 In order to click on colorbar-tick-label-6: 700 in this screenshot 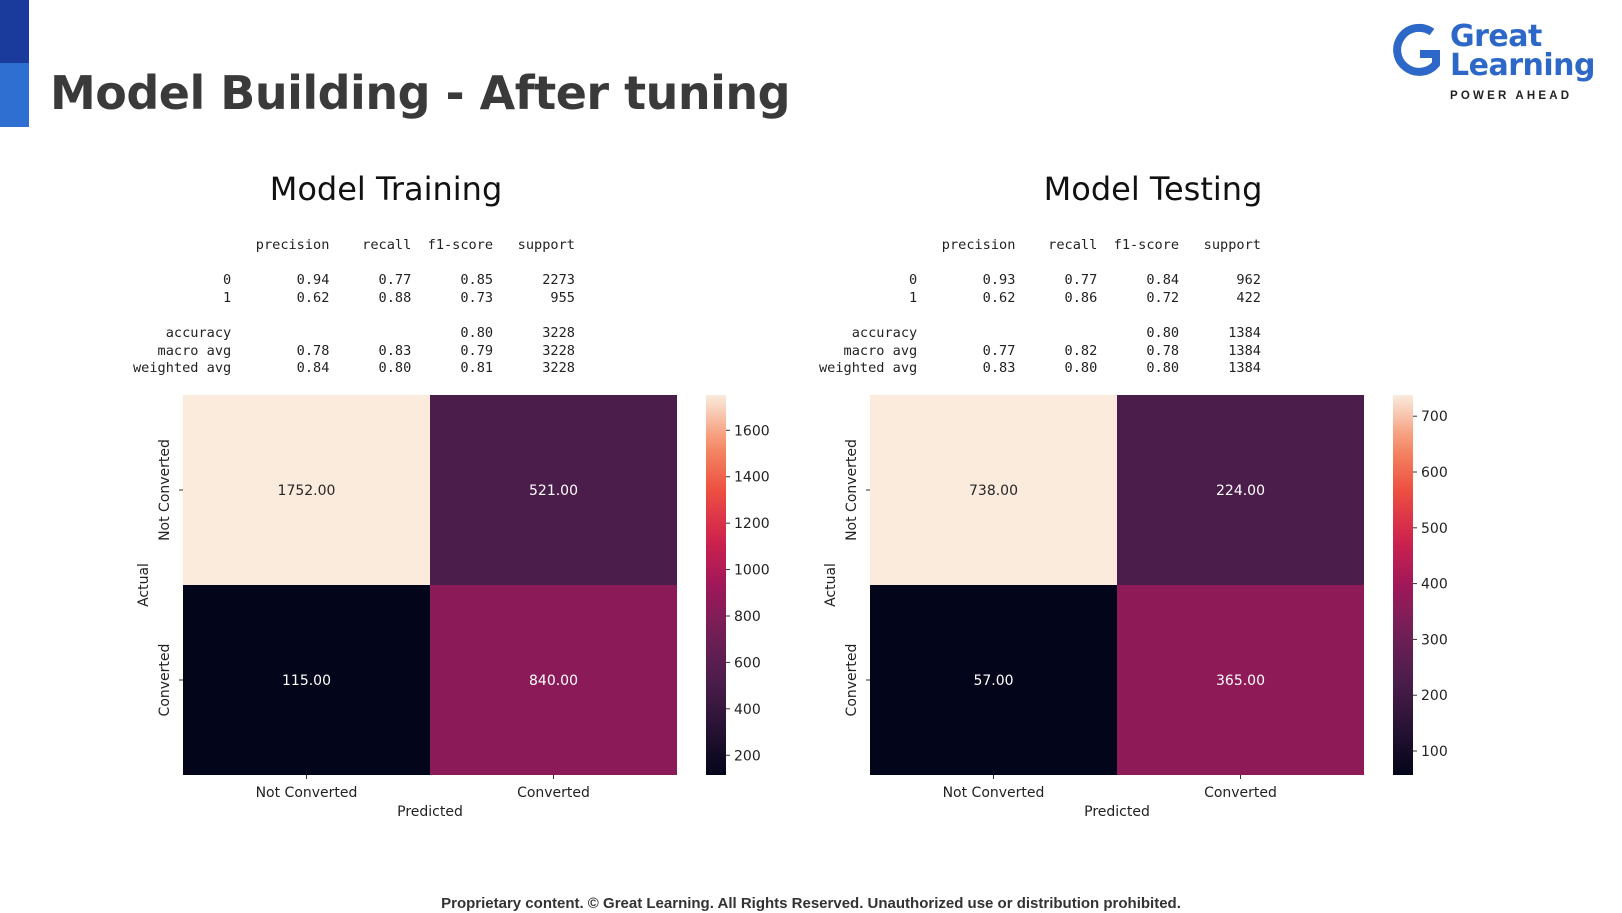, I will do `click(1434, 417)`.